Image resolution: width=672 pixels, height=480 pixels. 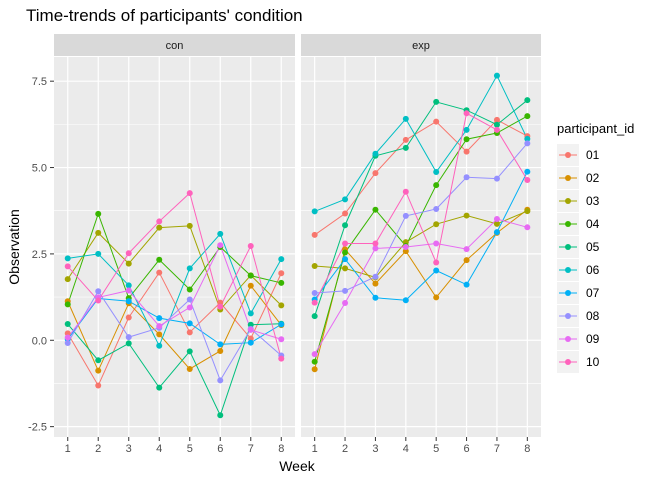 I want to click on x-axis-exp: 1 2 3 4 5 6 7 8, so click(x=421, y=446).